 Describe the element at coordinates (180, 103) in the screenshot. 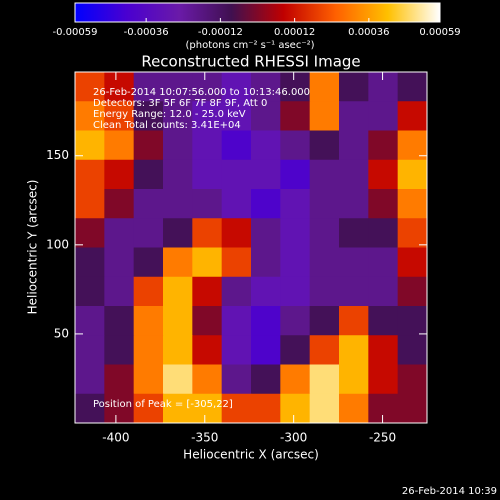

I see `annotation: Detectors: 3F 5F 6F 7F 8F 9F, Att 0` at that location.